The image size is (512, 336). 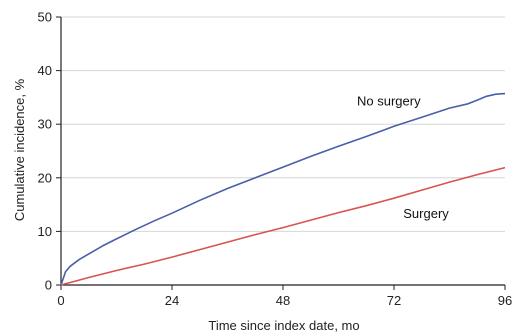 What do you see at coordinates (394, 300) in the screenshot?
I see `x-tick-label-72: 72` at bounding box center [394, 300].